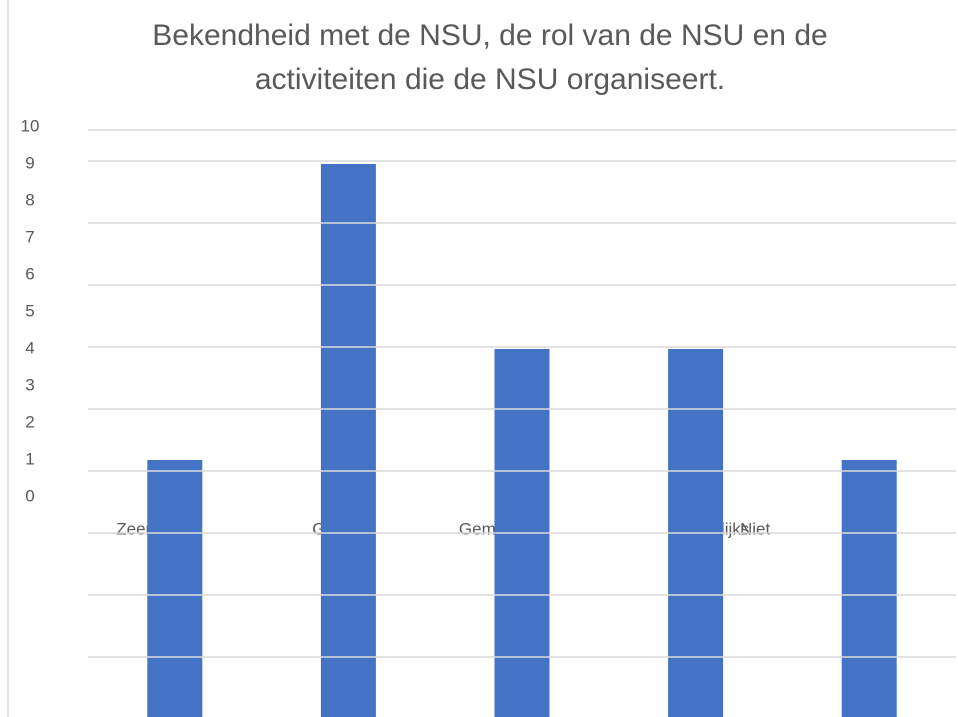 This screenshot has height=717, width=958. What do you see at coordinates (29, 458) in the screenshot?
I see `y-tick-label: 1` at bounding box center [29, 458].